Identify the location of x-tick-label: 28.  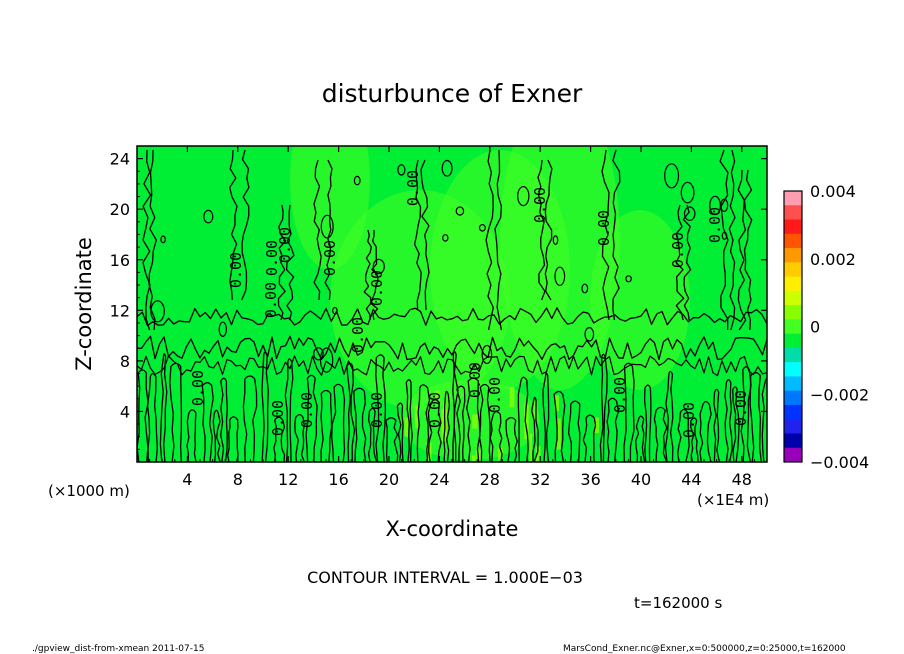
(490, 479).